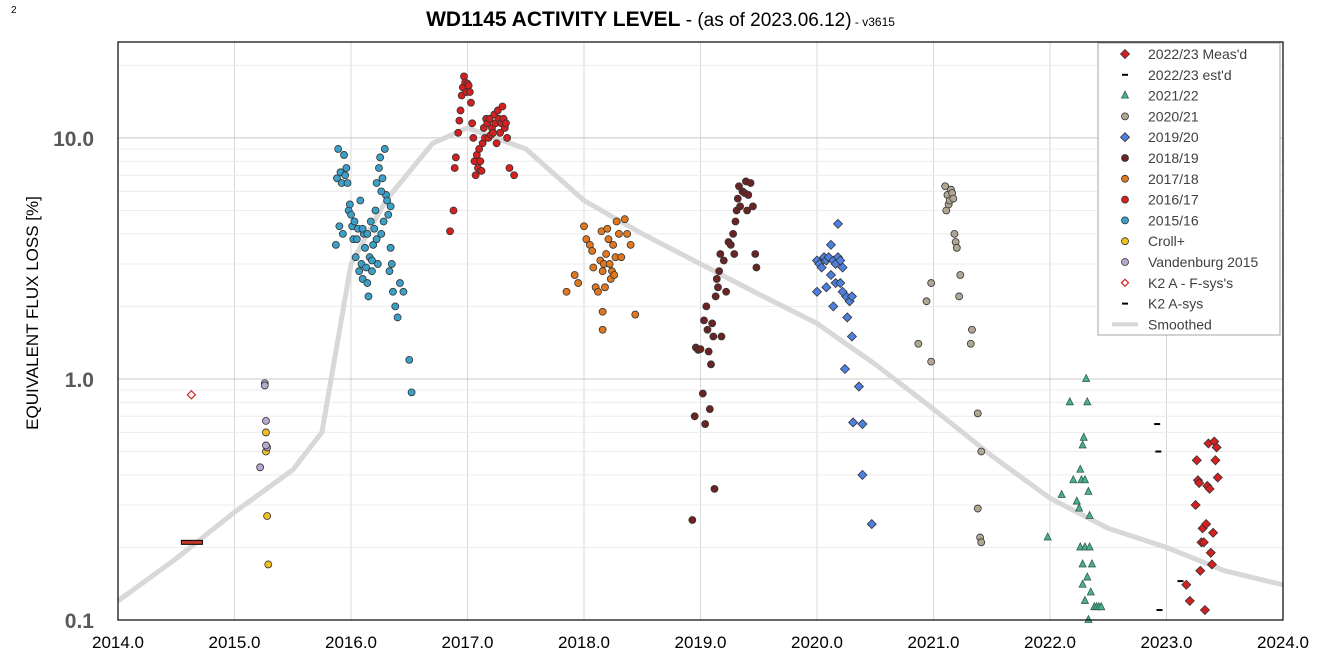 Image resolution: width=1321 pixels, height=666 pixels. What do you see at coordinates (553, 19) in the screenshot?
I see `title-main: WD1145 ACTIVITY LEVEL` at bounding box center [553, 19].